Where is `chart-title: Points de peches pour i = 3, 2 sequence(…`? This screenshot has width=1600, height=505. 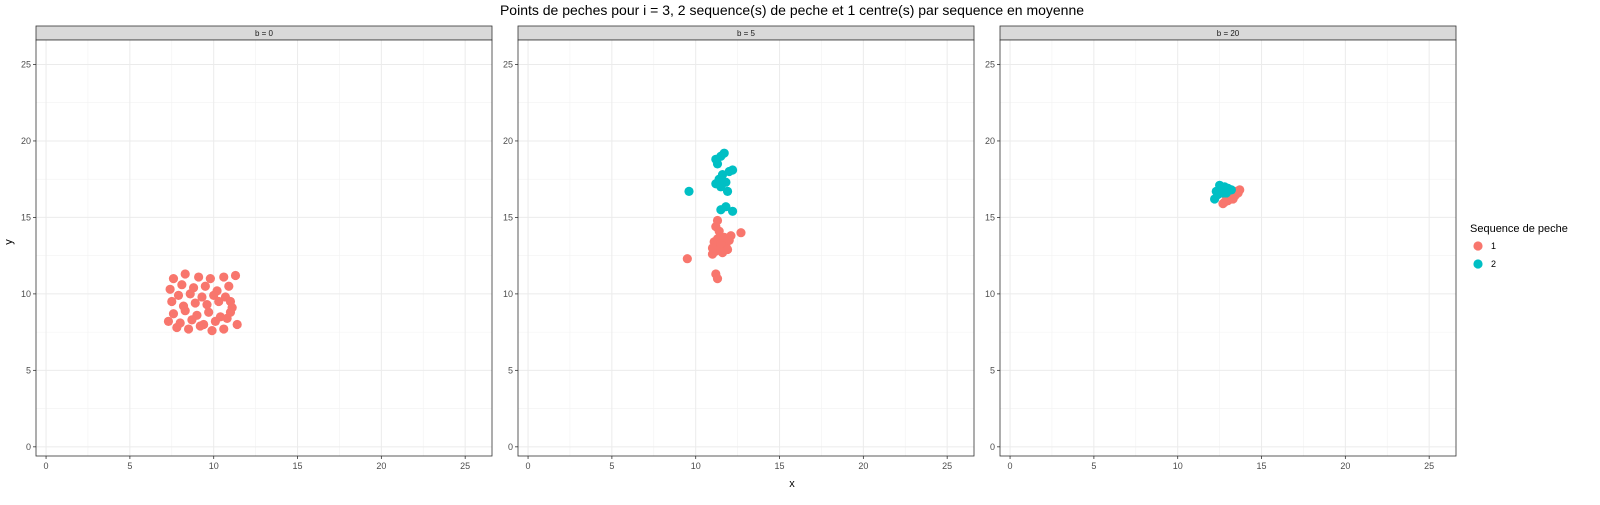 chart-title: Points de peches pour i = 3, 2 sequence(… is located at coordinates (792, 10).